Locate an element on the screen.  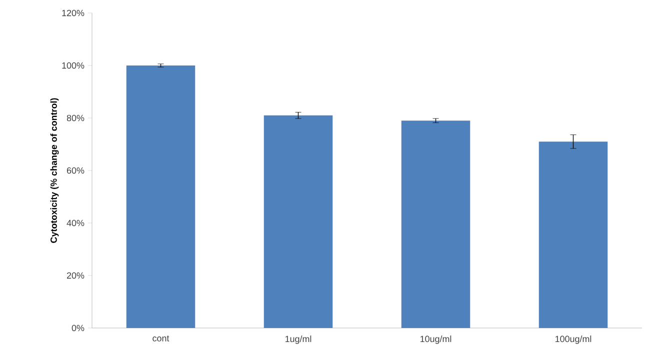
y-tick-label: 60% is located at coordinates (75, 170).